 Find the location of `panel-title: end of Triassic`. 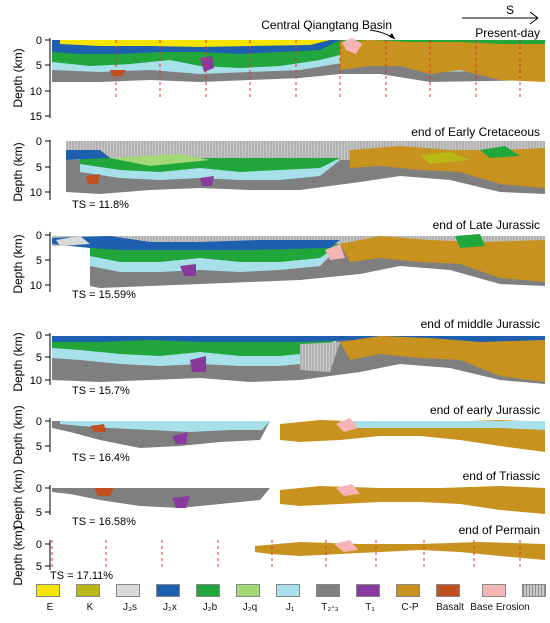

panel-title: end of Triassic is located at coordinates (501, 476).